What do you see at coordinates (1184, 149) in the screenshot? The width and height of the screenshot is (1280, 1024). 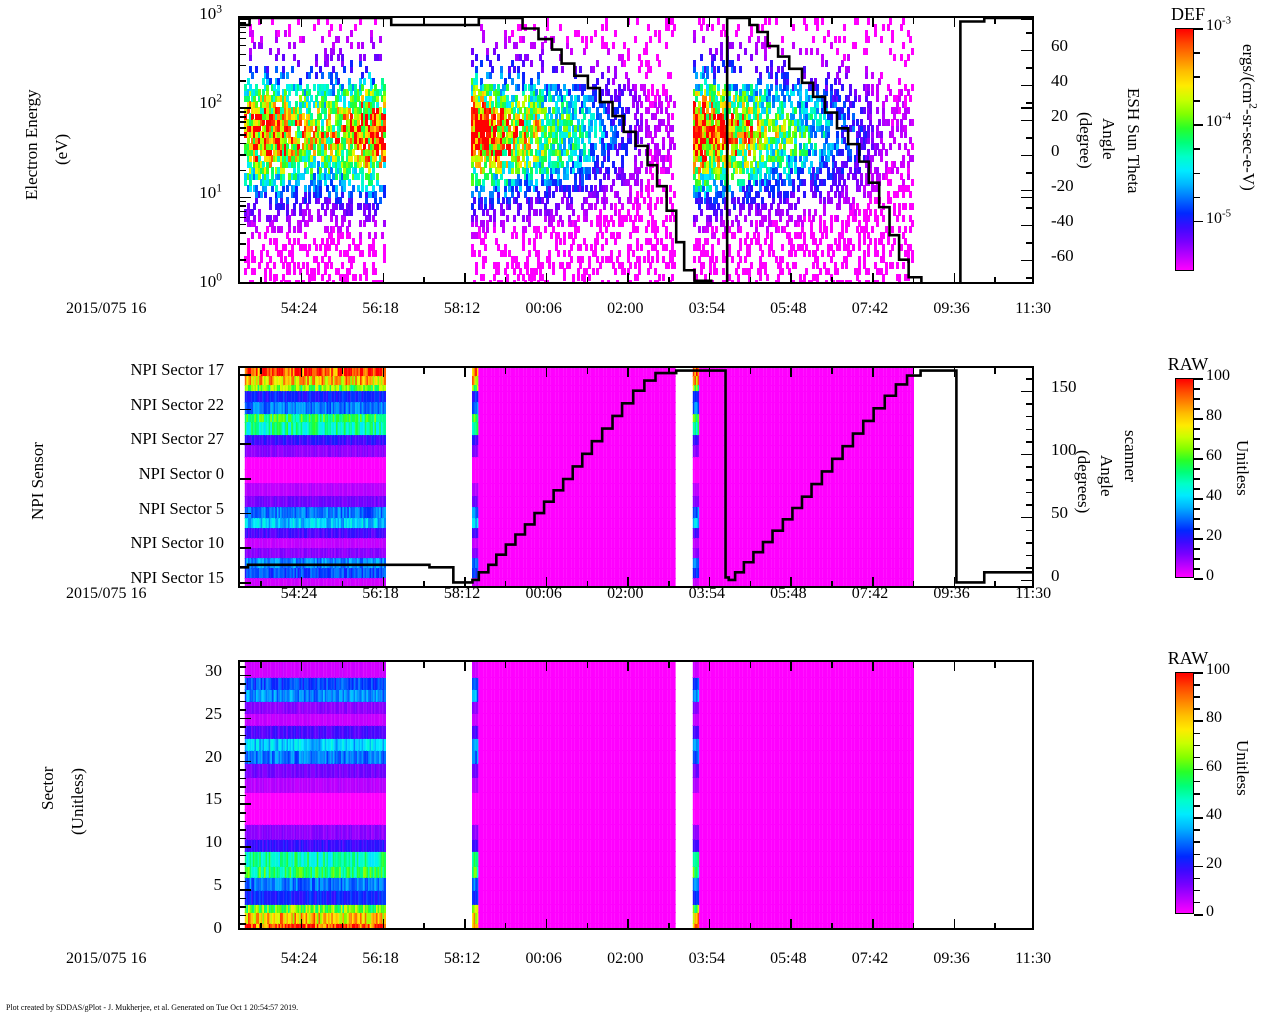 I see `panel1-colorbar` at bounding box center [1184, 149].